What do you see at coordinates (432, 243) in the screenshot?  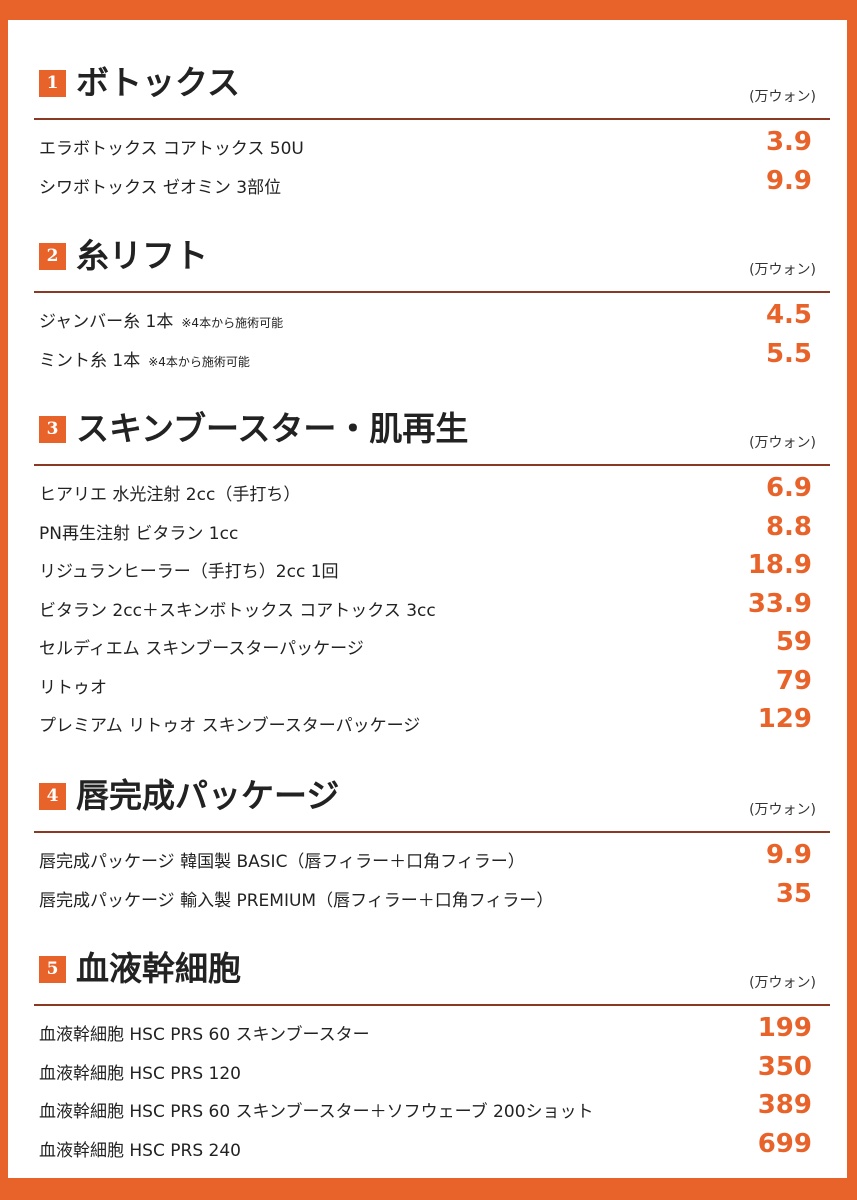 I see `section-header: 2 糸リフト (万ウォン)` at bounding box center [432, 243].